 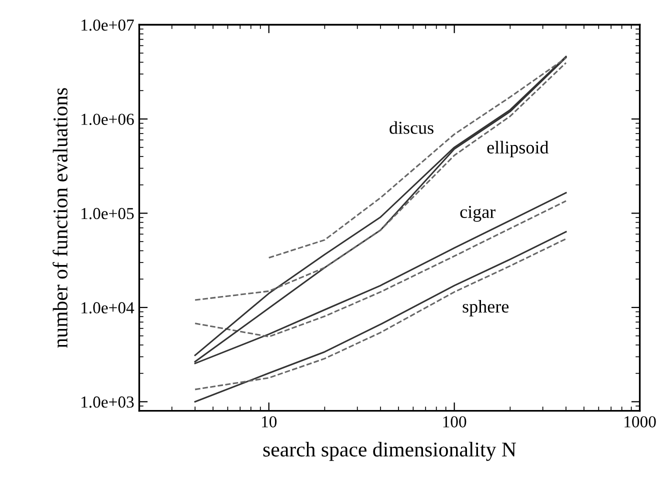 I want to click on y-tick-label: 1.0e+03, so click(x=108, y=402).